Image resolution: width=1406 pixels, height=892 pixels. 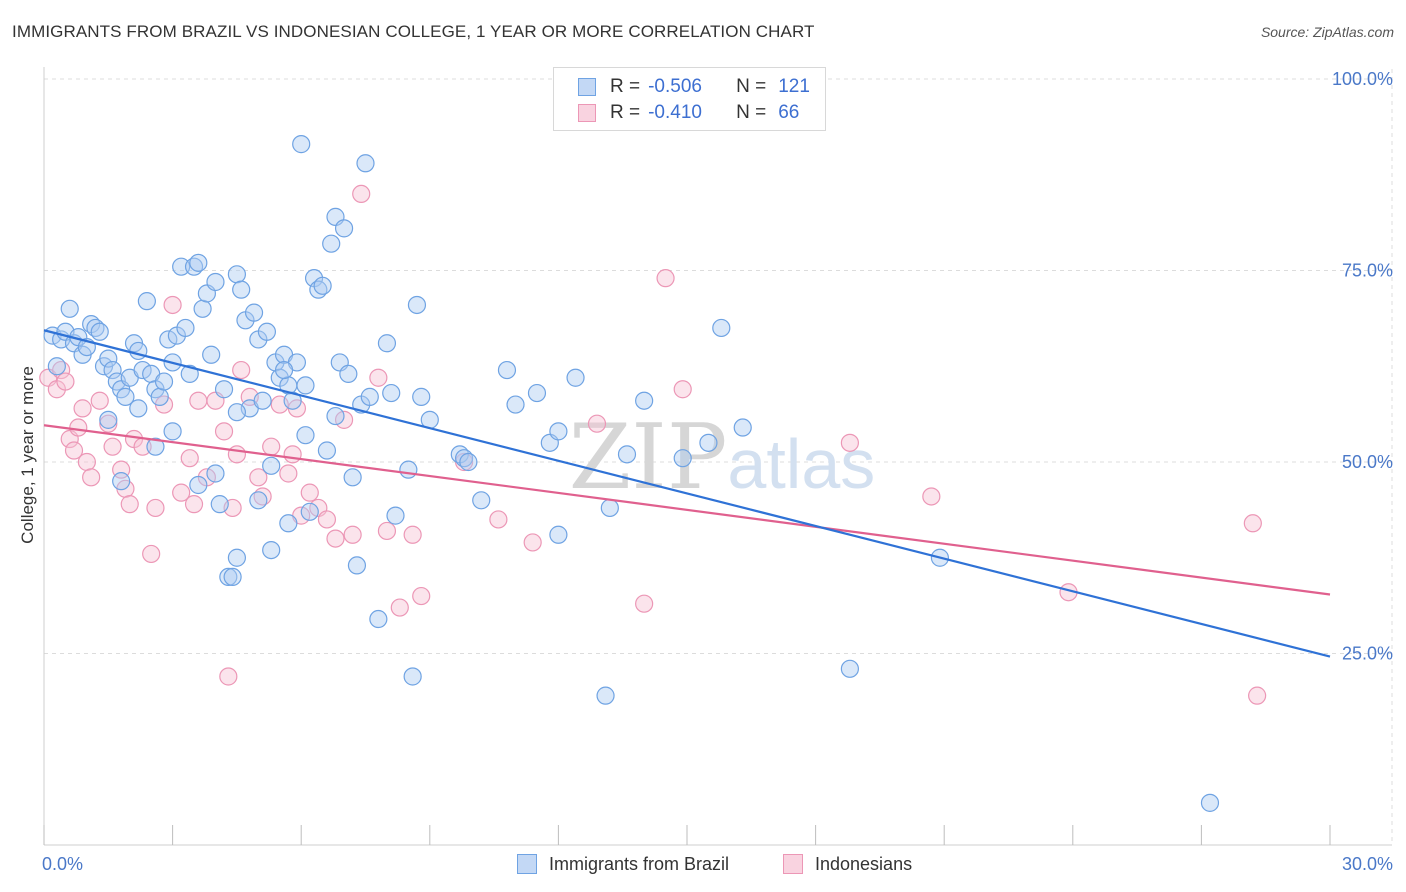 What do you see at coordinates (794, 86) in the screenshot?
I see `legend-n-value: 121` at bounding box center [794, 86].